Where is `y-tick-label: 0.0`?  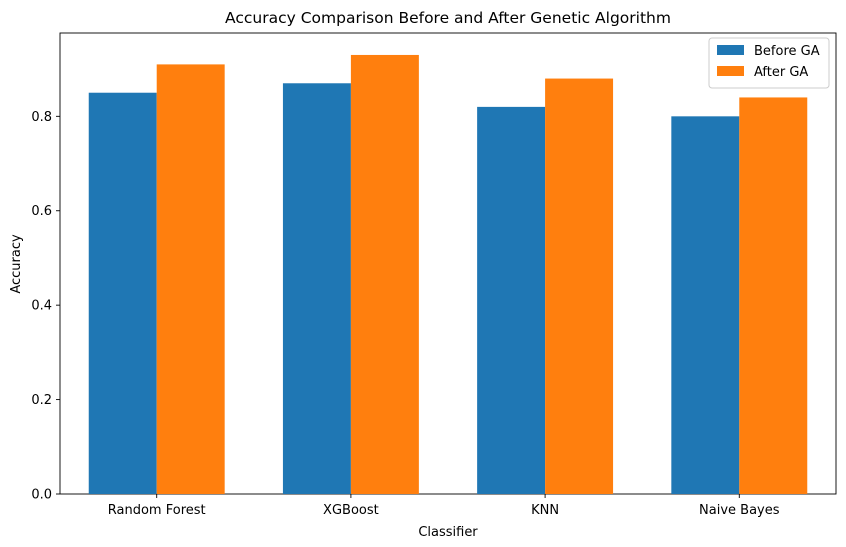
y-tick-label: 0.0 is located at coordinates (41, 495).